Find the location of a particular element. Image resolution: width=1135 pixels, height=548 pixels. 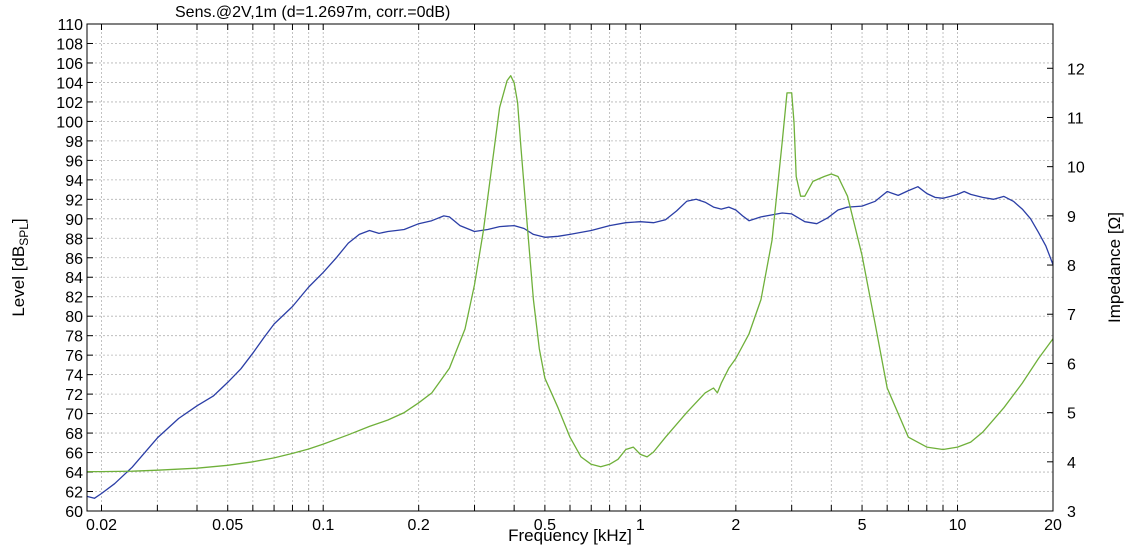

chart-title: Sens.@2V,1m (d=1.2697m, corr.=0dB) is located at coordinates (312, 12).